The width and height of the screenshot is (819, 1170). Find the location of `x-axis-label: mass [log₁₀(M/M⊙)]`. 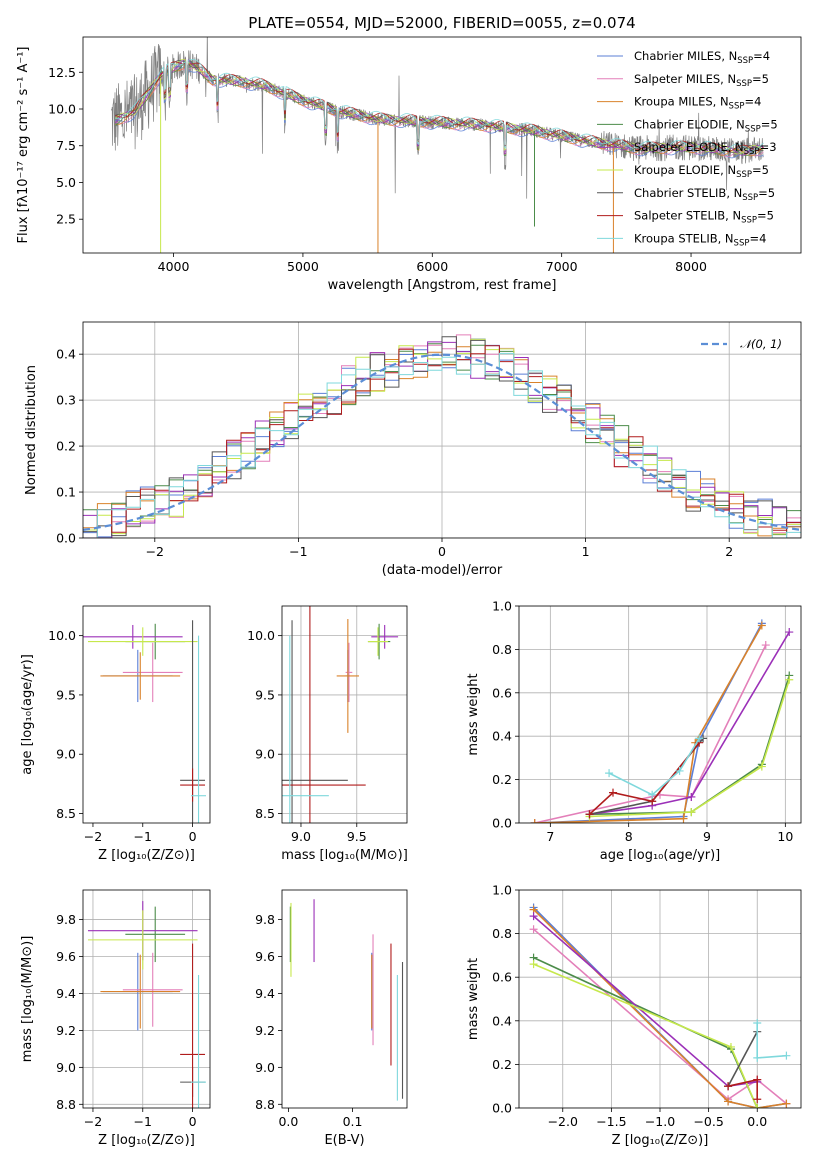

x-axis-label: mass [log₁₀(M/M⊙)] is located at coordinates (344, 855).